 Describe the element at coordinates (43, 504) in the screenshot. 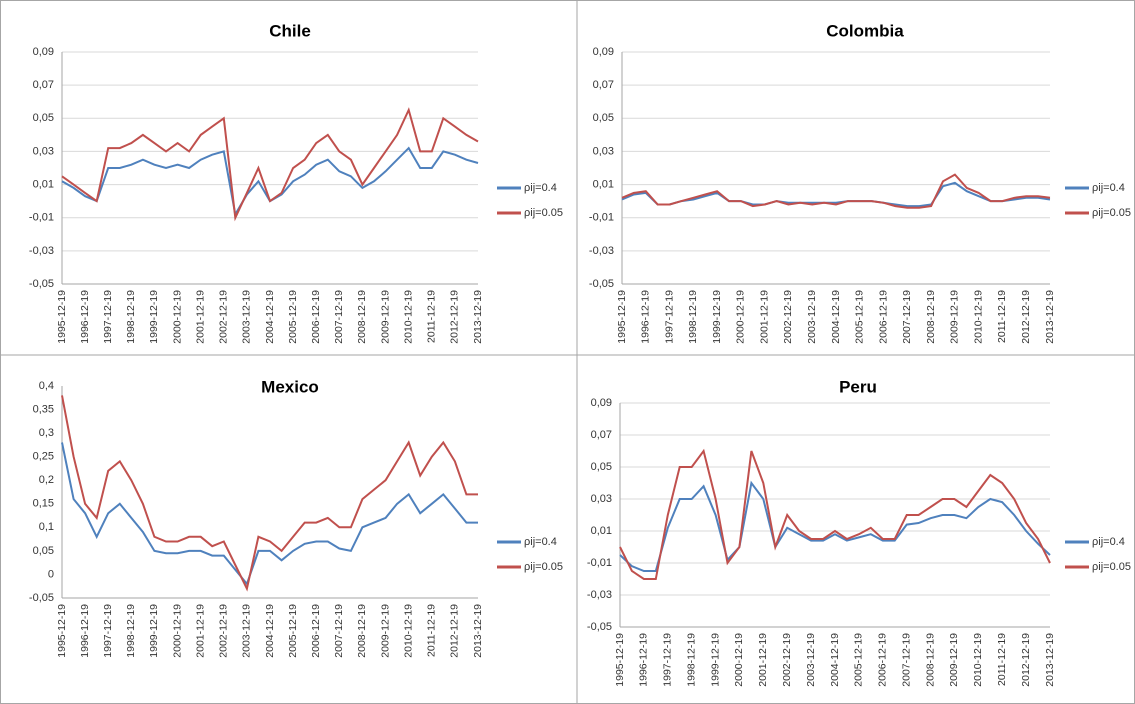

I see `y-tick-label: 0,15` at that location.